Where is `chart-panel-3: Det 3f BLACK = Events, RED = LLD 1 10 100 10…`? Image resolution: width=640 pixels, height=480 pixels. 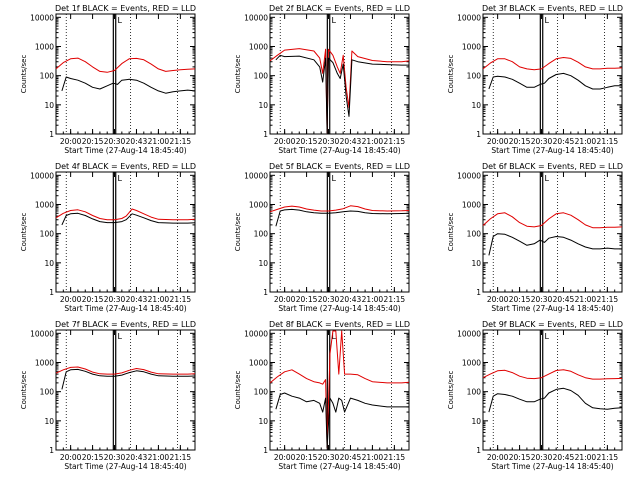 chart-panel-3: Det 3f BLACK = Events, RED = LLD 1 10 100 10… is located at coordinates (535, 79).